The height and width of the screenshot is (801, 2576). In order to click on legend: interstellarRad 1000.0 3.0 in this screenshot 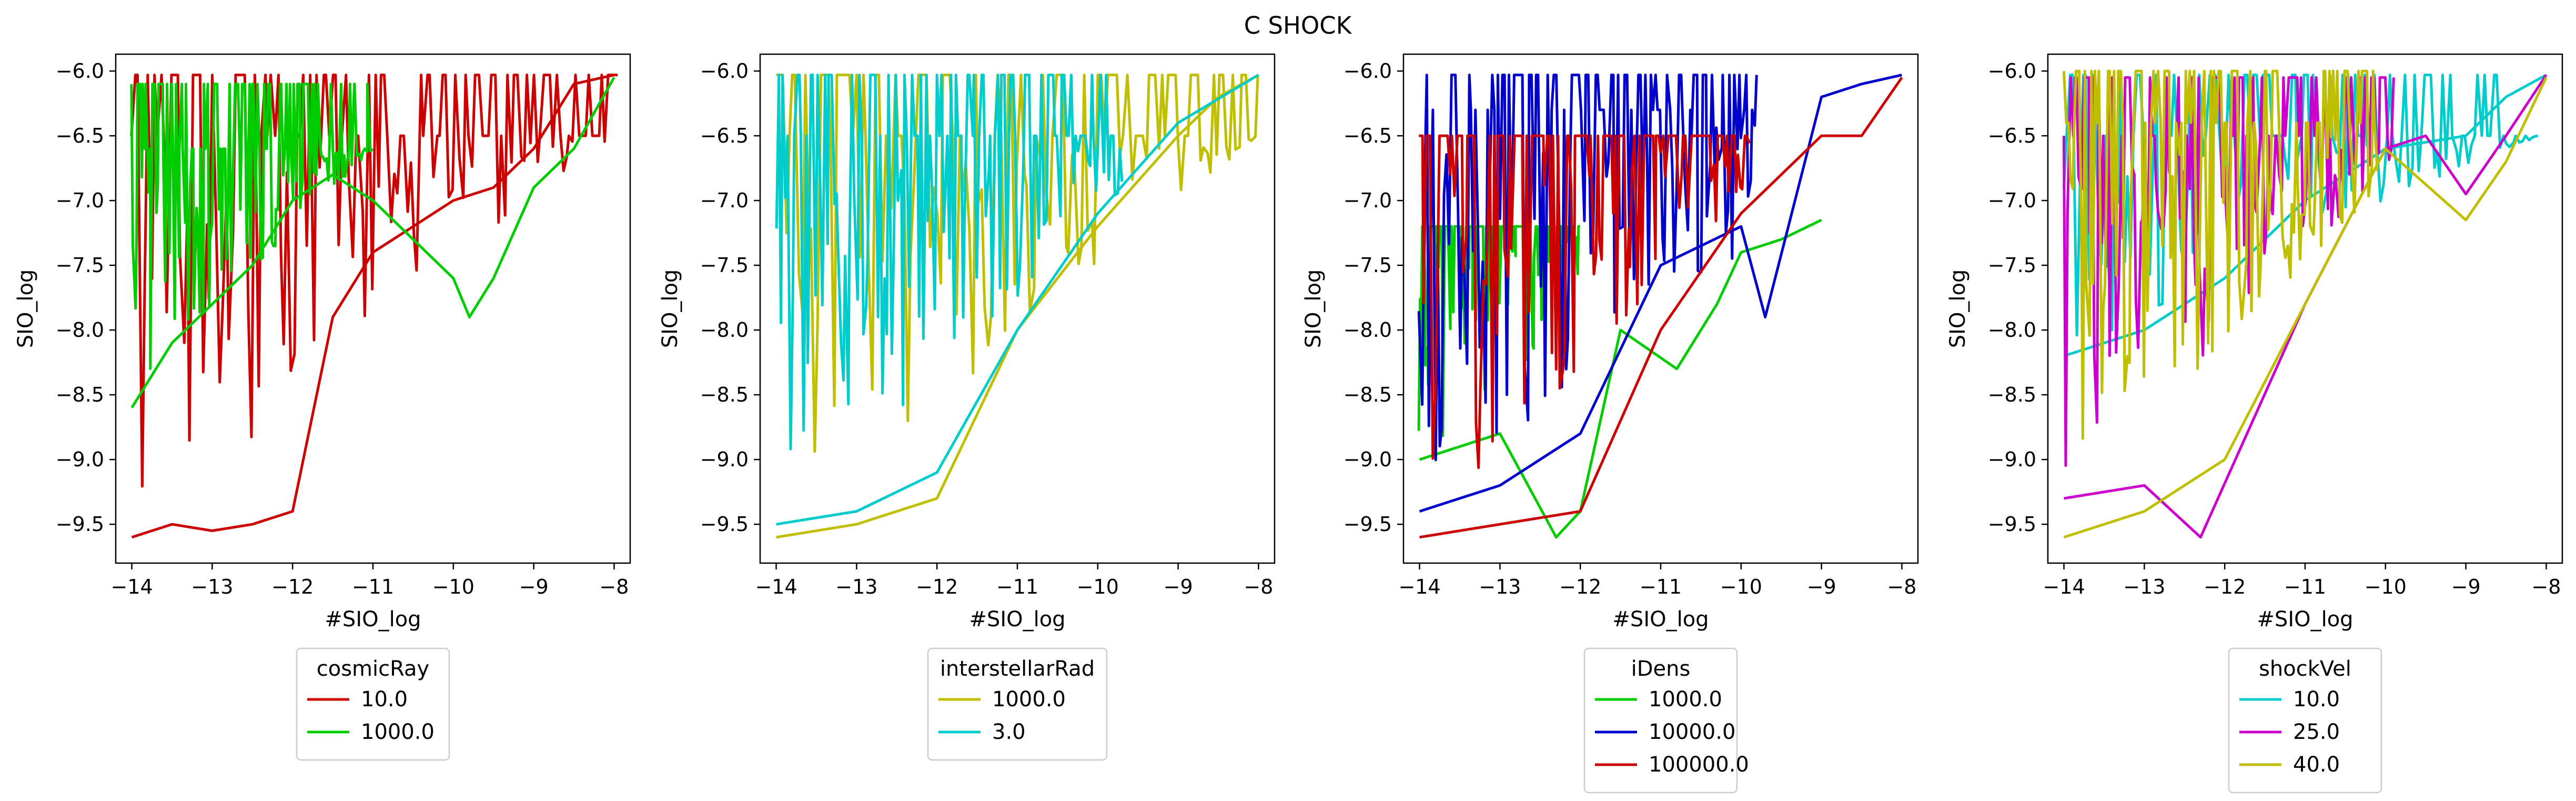, I will do `click(1017, 704)`.